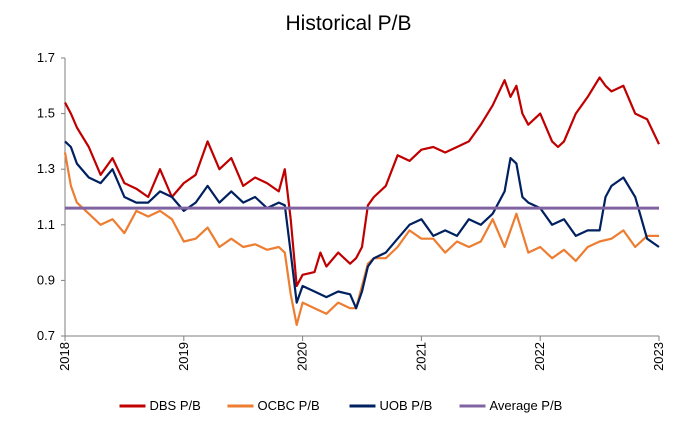 This screenshot has width=697, height=430. What do you see at coordinates (348, 23) in the screenshot?
I see `chart-title: Historical P/B` at bounding box center [348, 23].